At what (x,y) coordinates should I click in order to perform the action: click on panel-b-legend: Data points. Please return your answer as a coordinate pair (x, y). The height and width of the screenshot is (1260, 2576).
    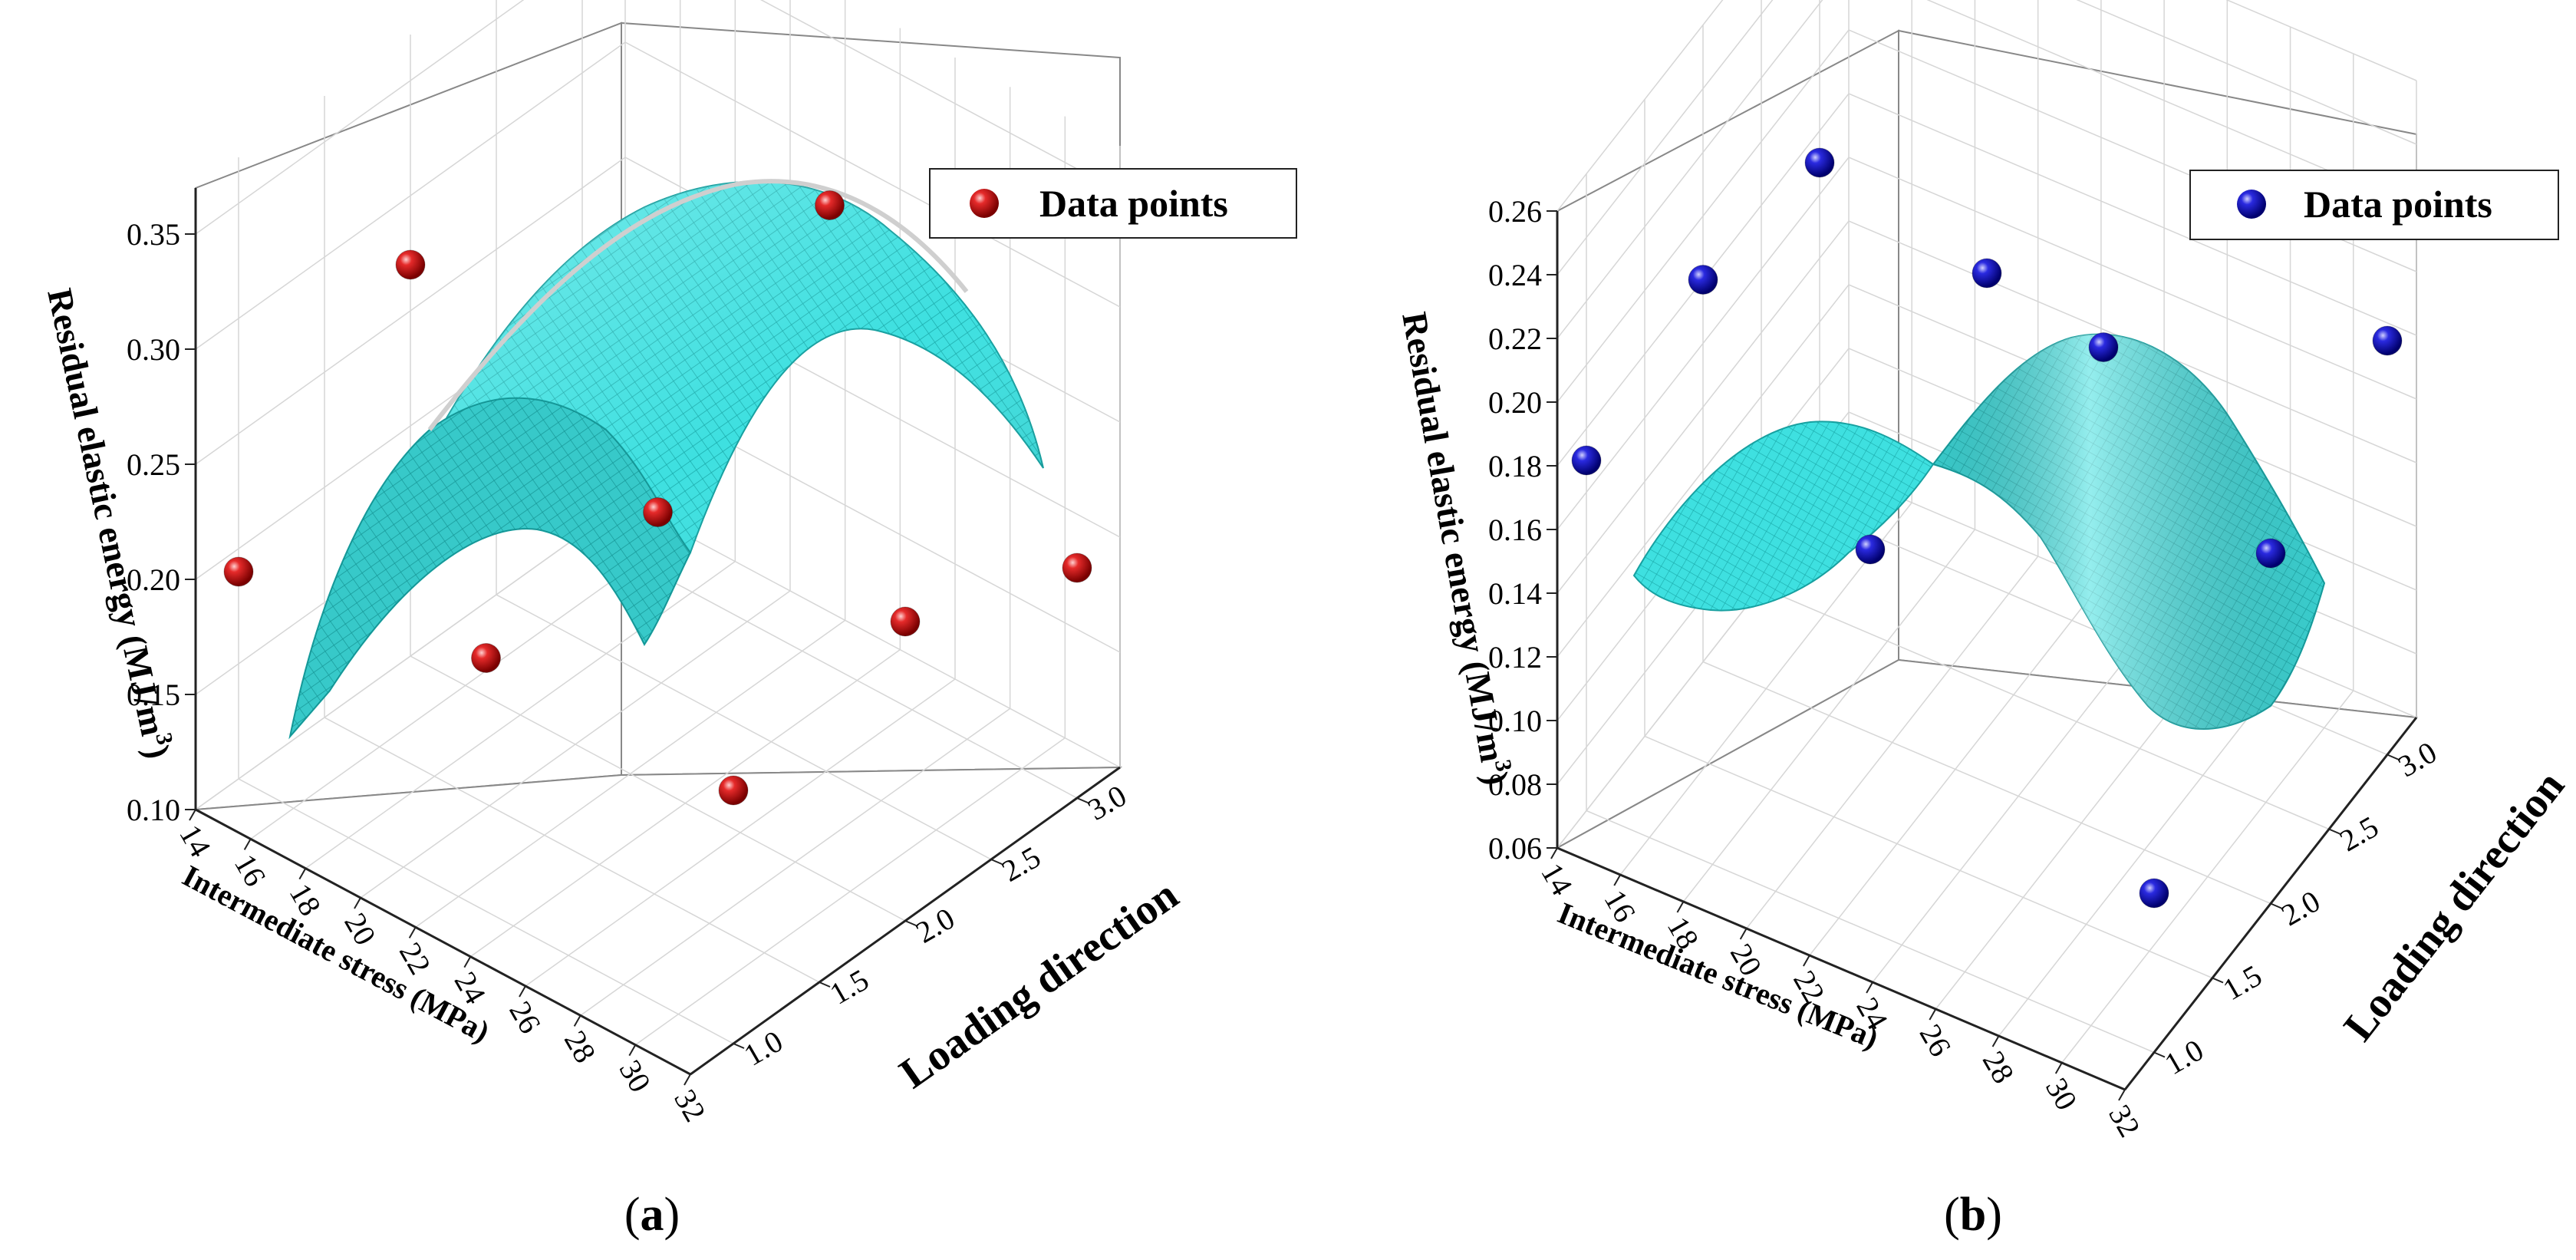
    Looking at the image, I should click on (2374, 205).